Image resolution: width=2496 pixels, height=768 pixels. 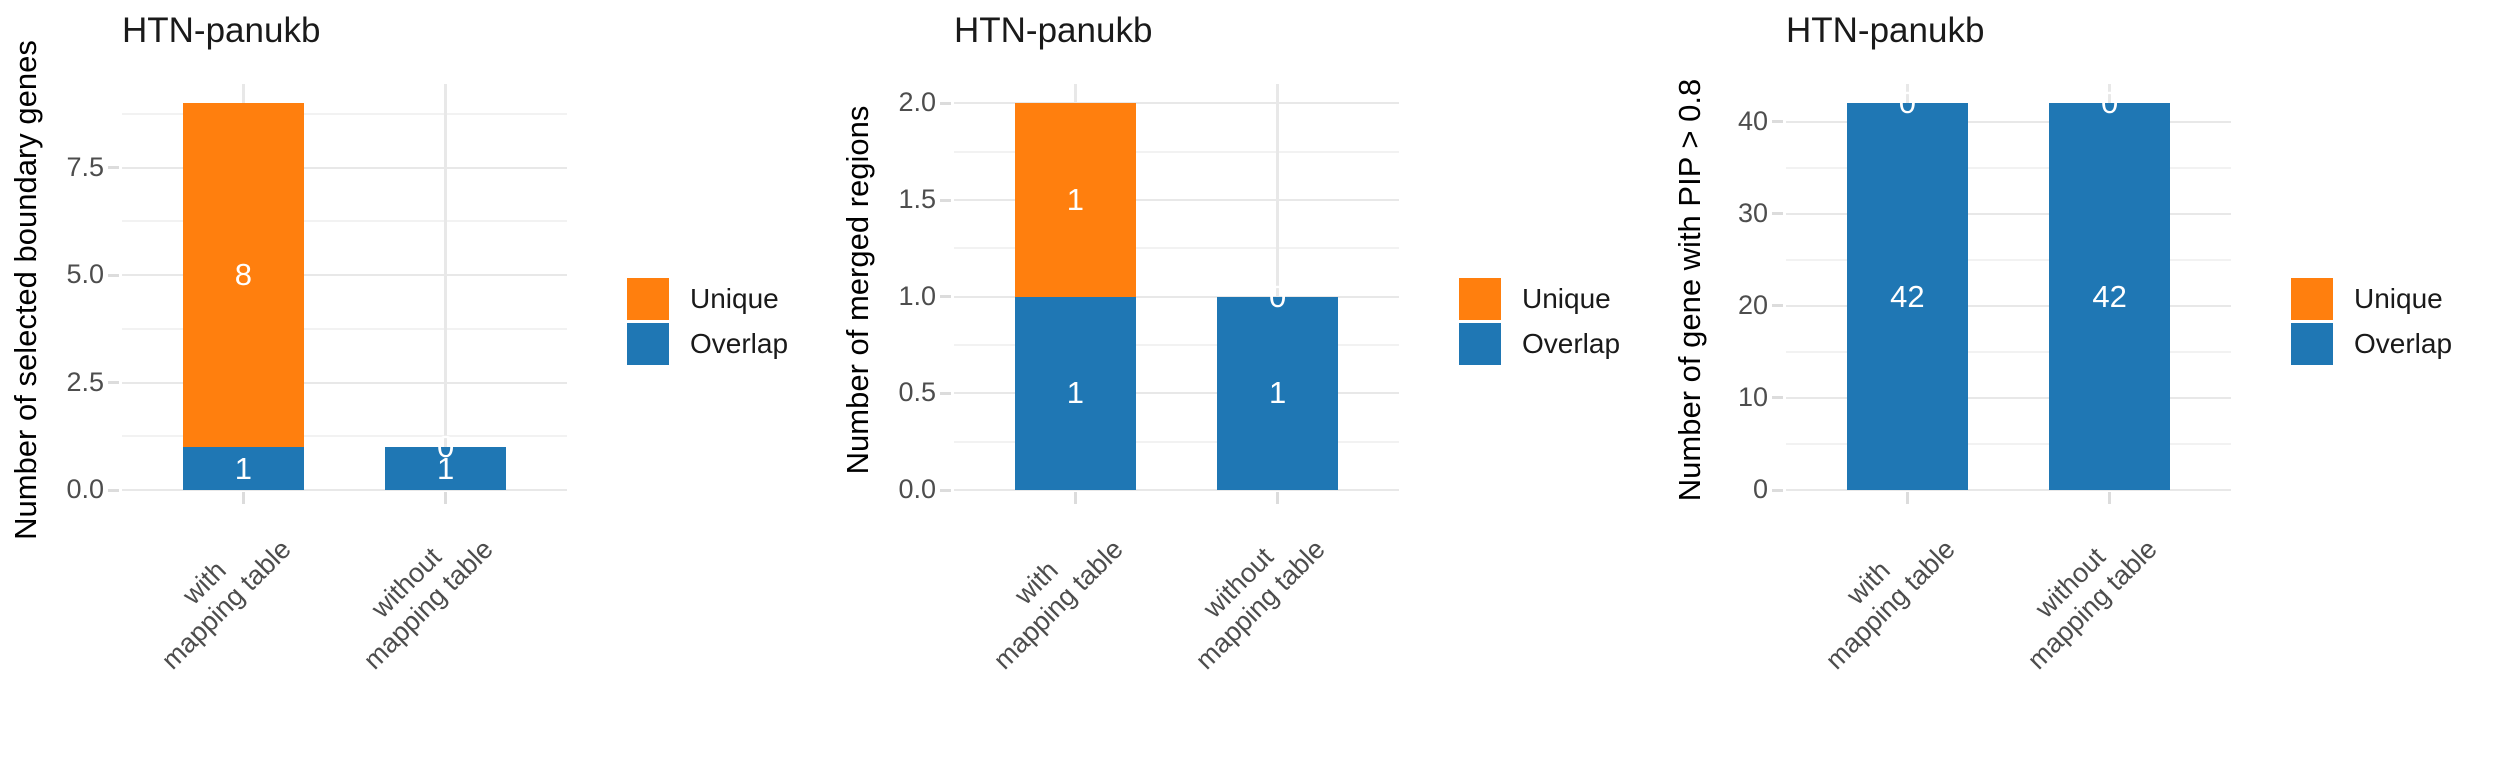 What do you see at coordinates (917, 198) in the screenshot?
I see `y-tick-label: 1.5` at bounding box center [917, 198].